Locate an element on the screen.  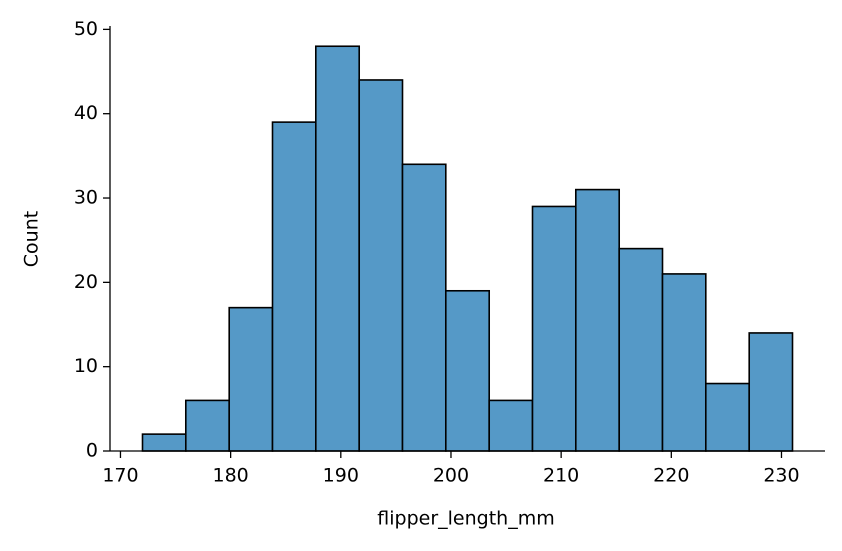
y-tick-label: 50 is located at coordinates (86, 29).